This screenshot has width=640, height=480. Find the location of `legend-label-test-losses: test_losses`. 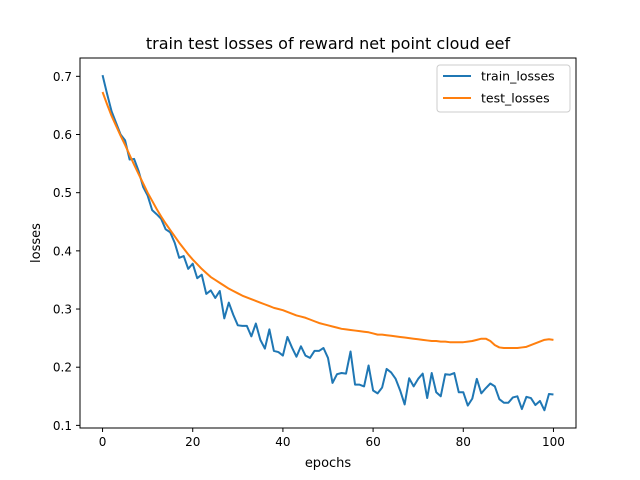

legend-label-test-losses: test_losses is located at coordinates (515, 98).